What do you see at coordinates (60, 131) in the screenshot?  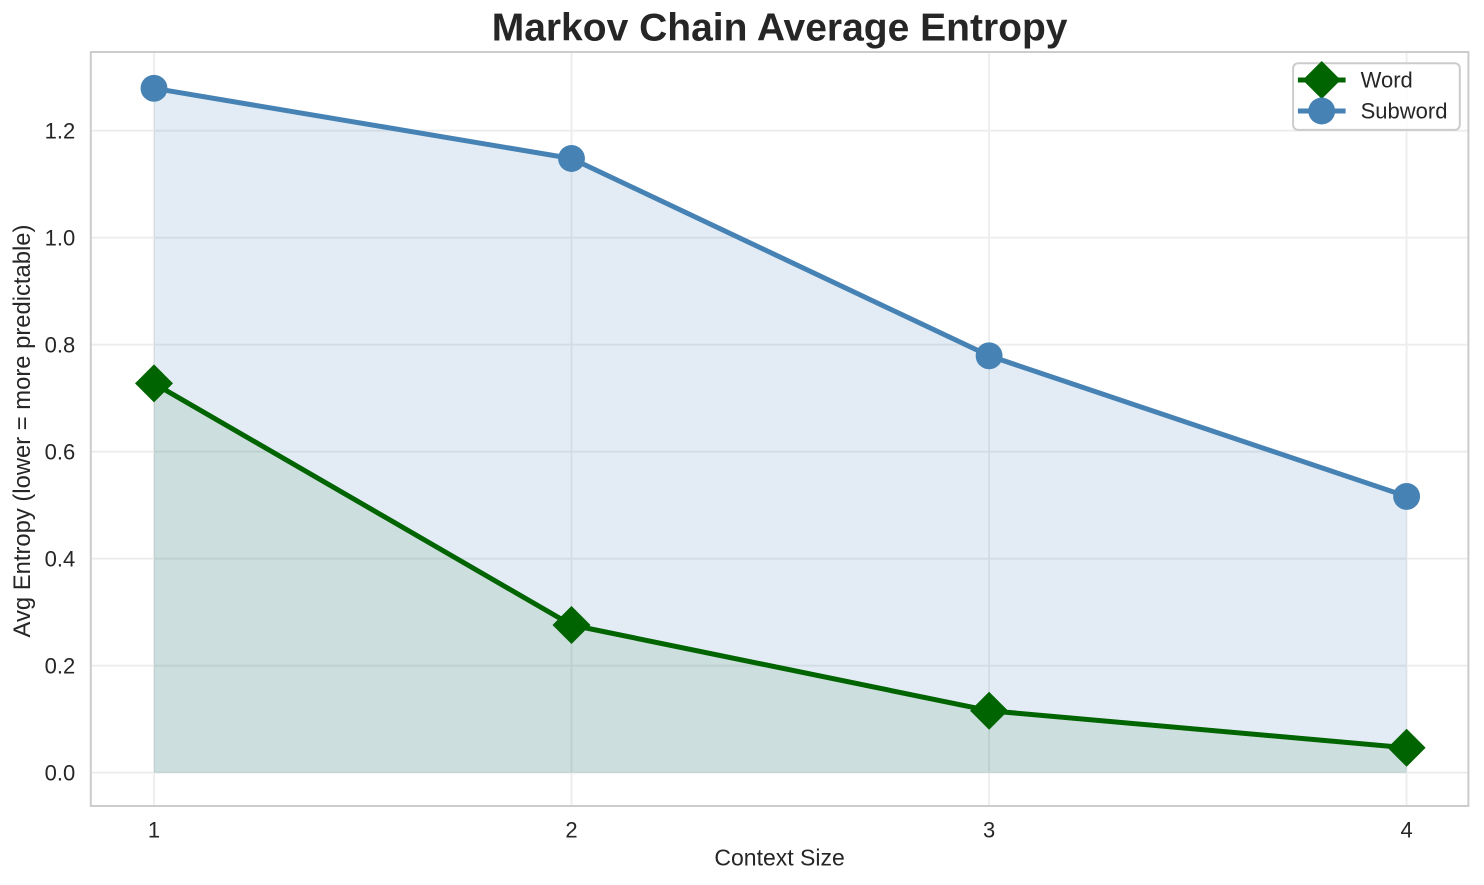 I see `svg-text: 1.2` at bounding box center [60, 131].